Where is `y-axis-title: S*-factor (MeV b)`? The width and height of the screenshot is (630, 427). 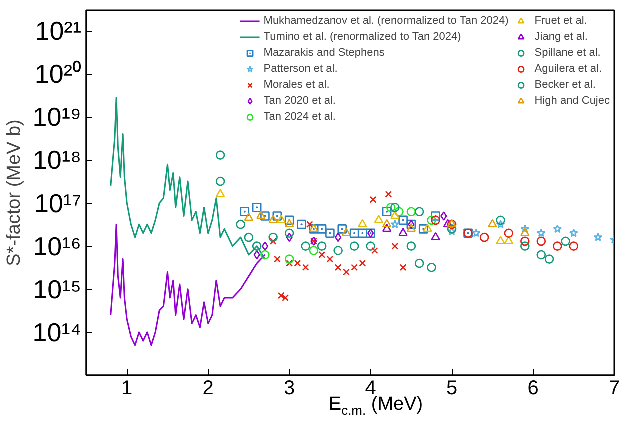
y-axis-title: S*-factor (MeV b) is located at coordinates (14, 193).